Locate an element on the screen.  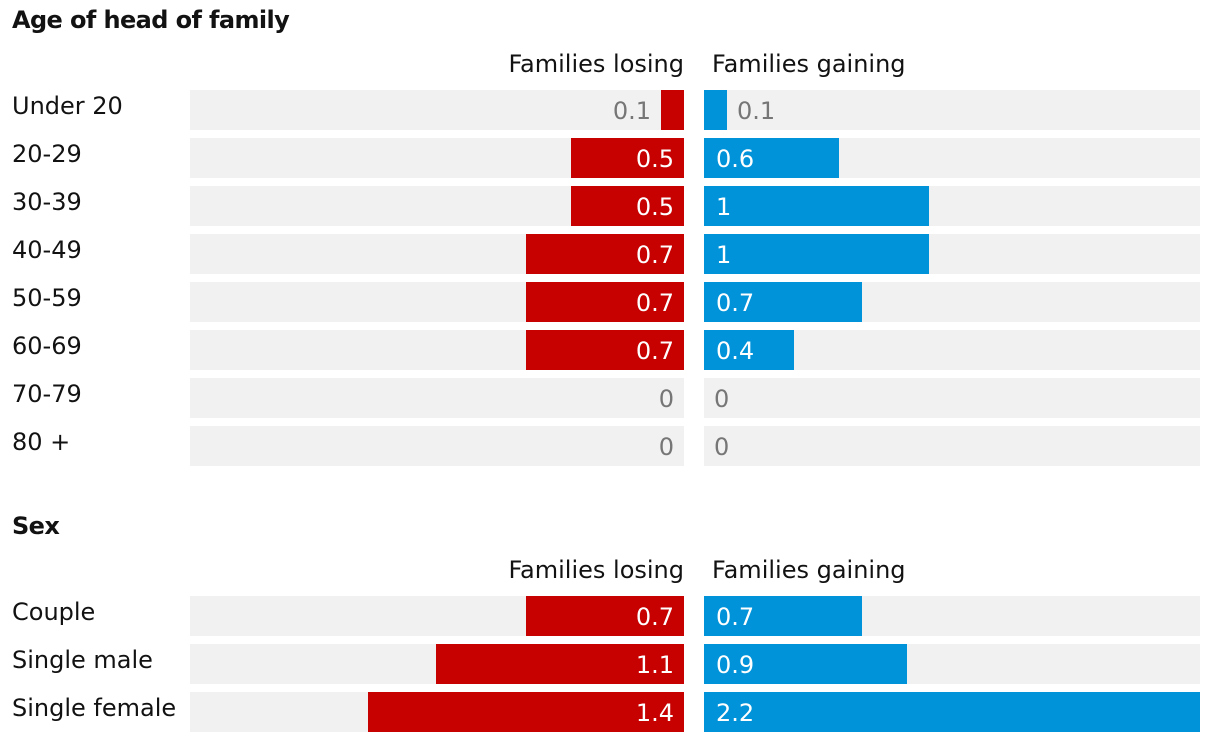
losing-track: 1.1 is located at coordinates (437, 664).